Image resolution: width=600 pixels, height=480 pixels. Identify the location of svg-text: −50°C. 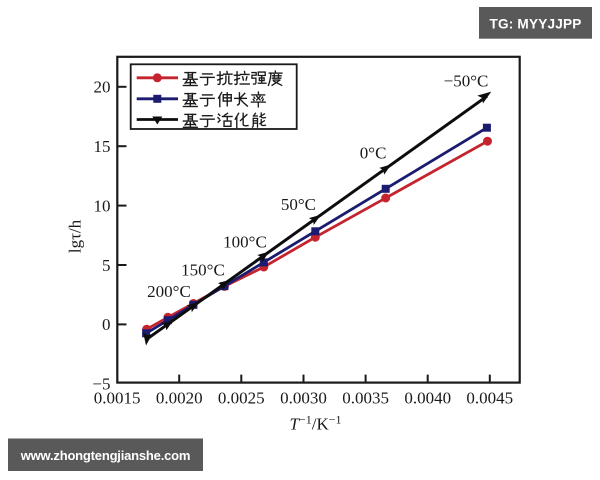
(466, 80).